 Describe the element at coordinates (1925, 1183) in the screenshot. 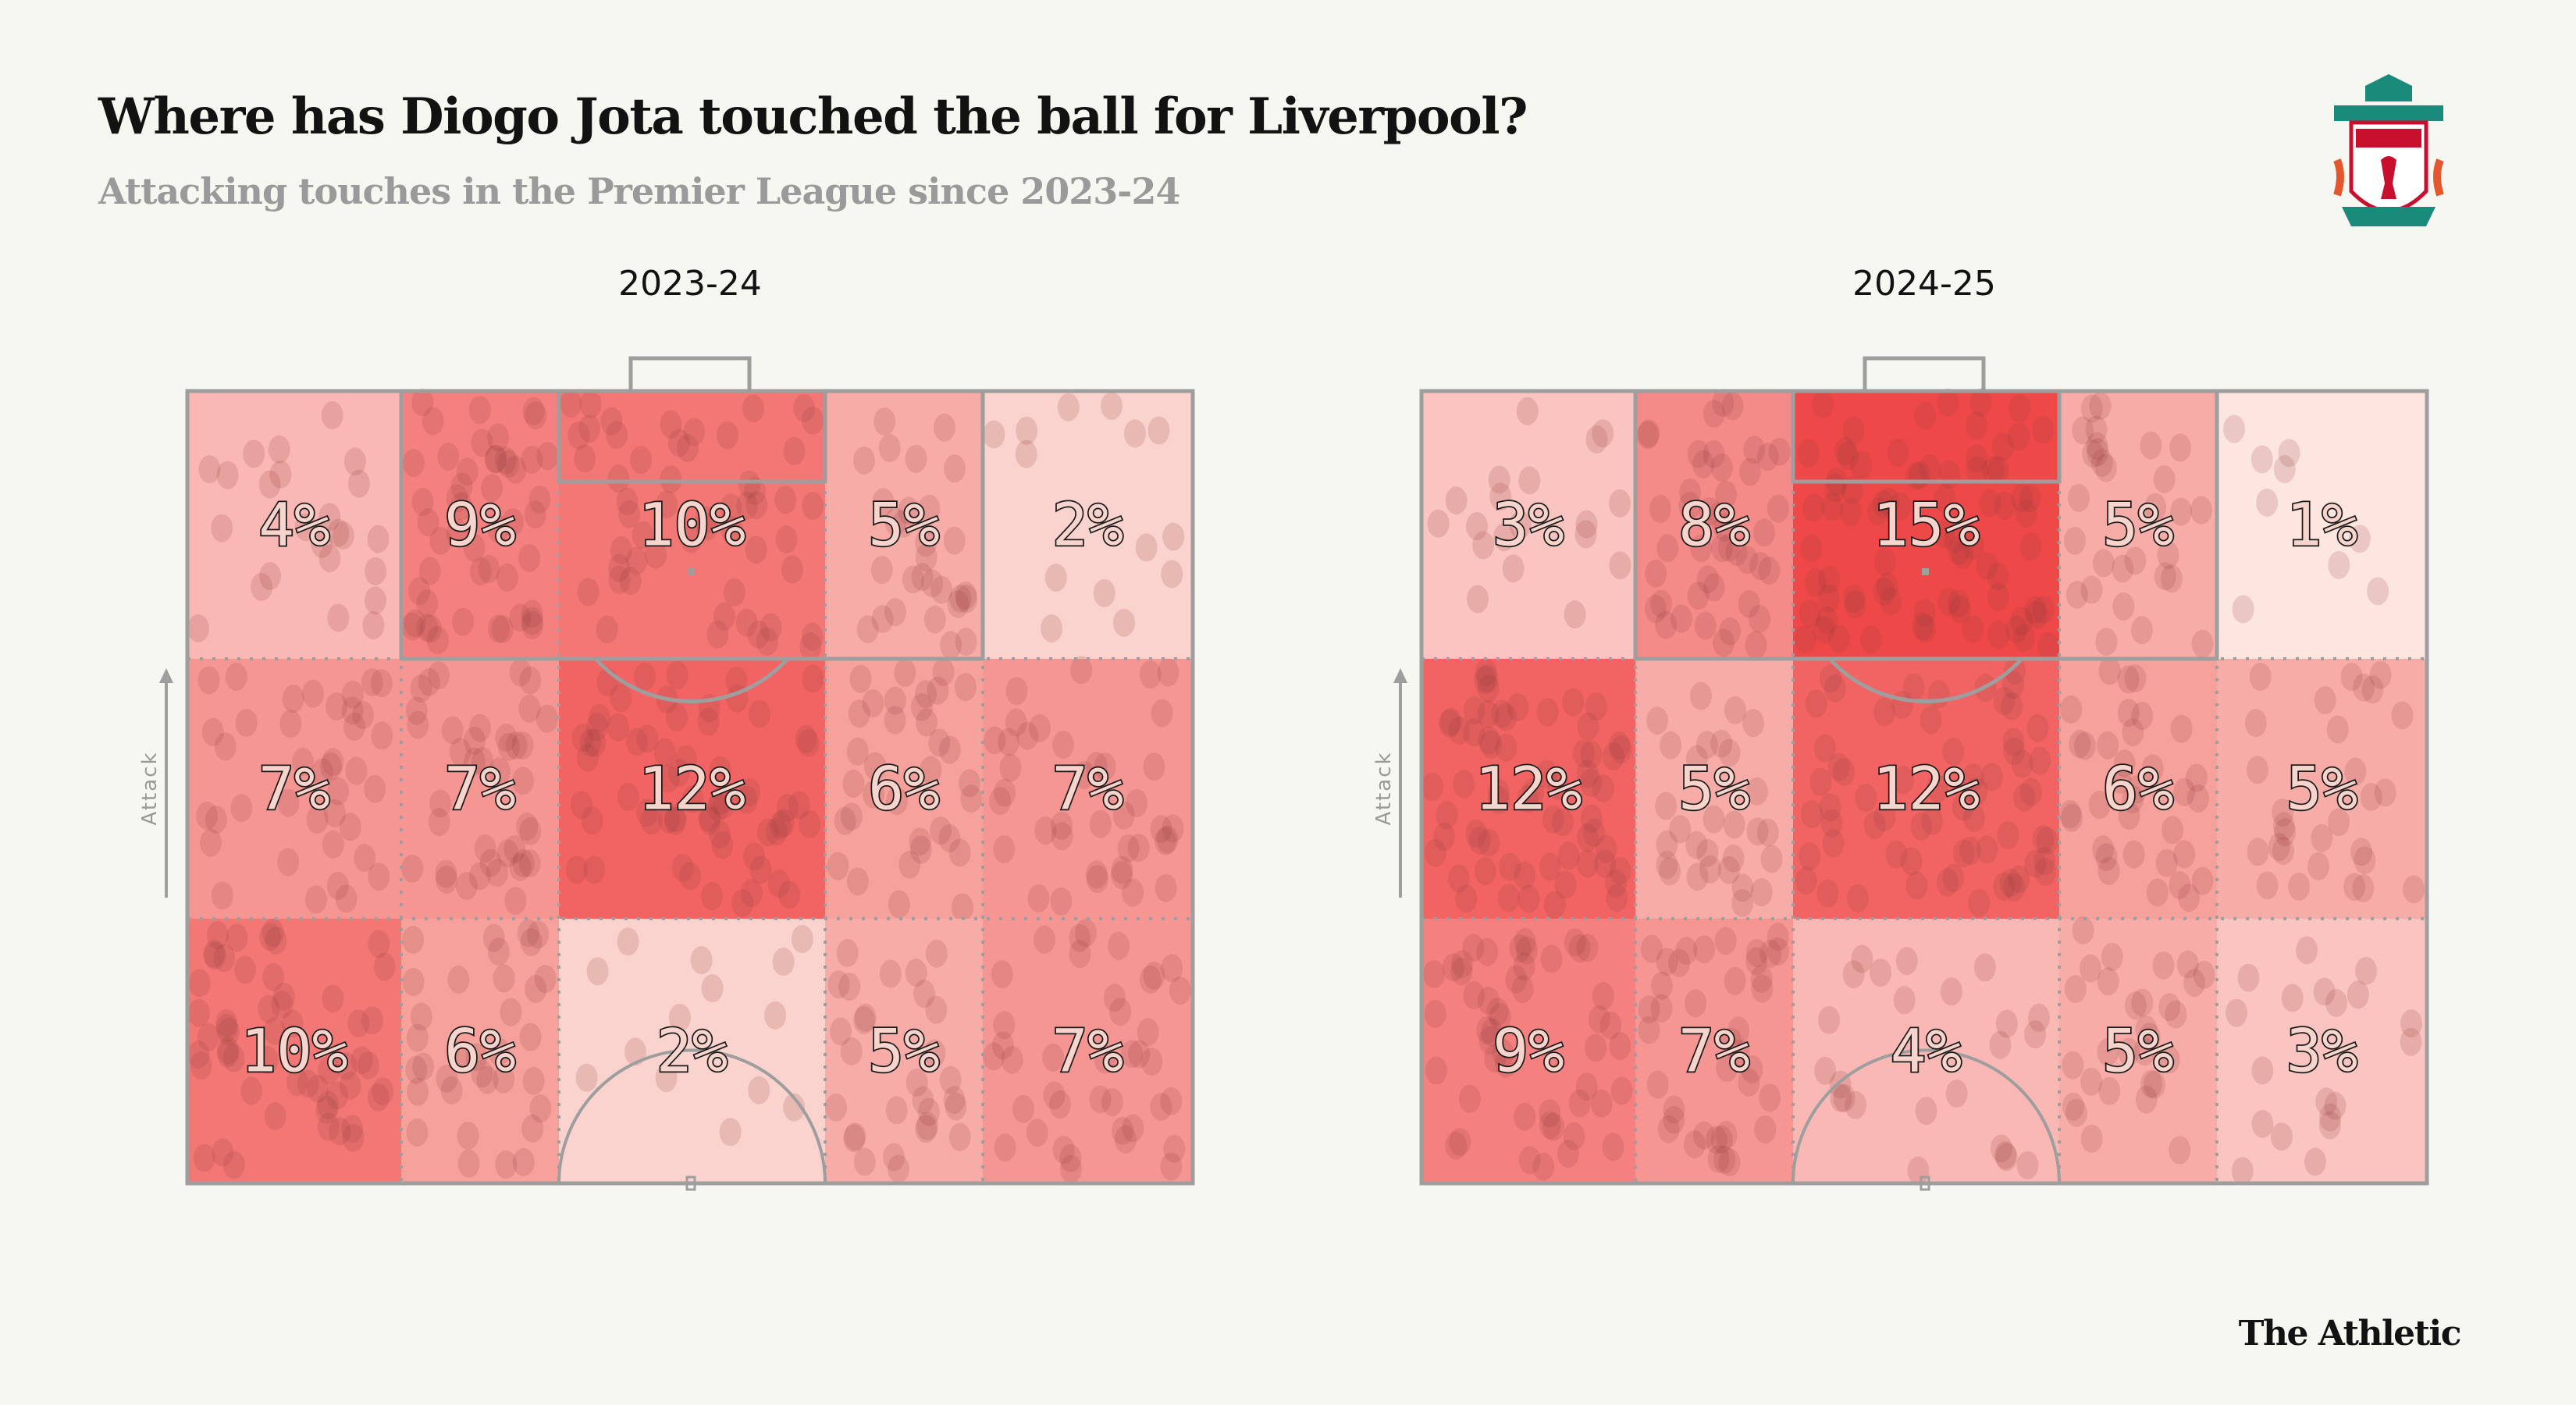

I see `center-spot` at that location.